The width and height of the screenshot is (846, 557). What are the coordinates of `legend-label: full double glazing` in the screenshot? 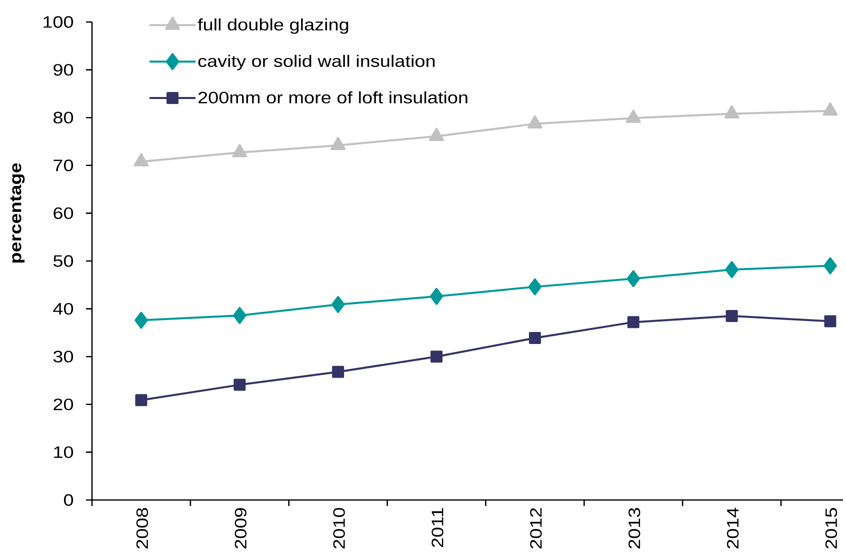 It's located at (273, 26).